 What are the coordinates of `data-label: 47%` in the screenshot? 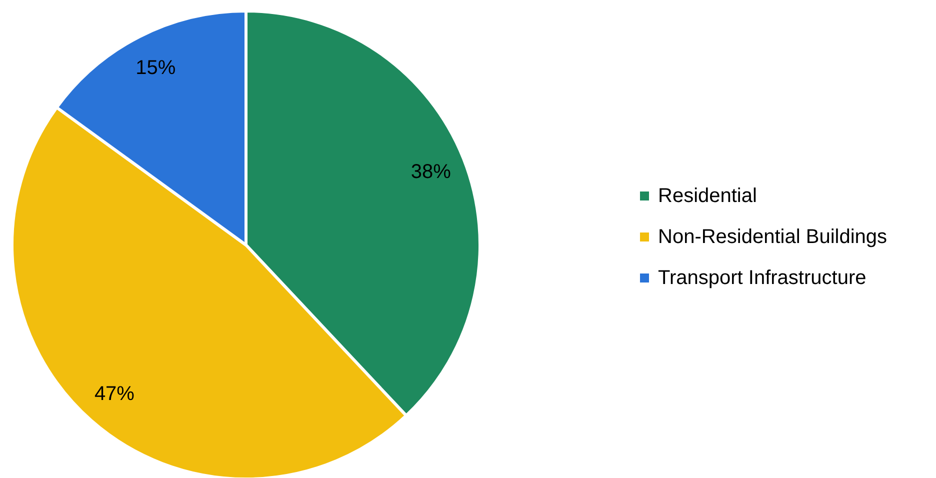 It's located at (114, 394).